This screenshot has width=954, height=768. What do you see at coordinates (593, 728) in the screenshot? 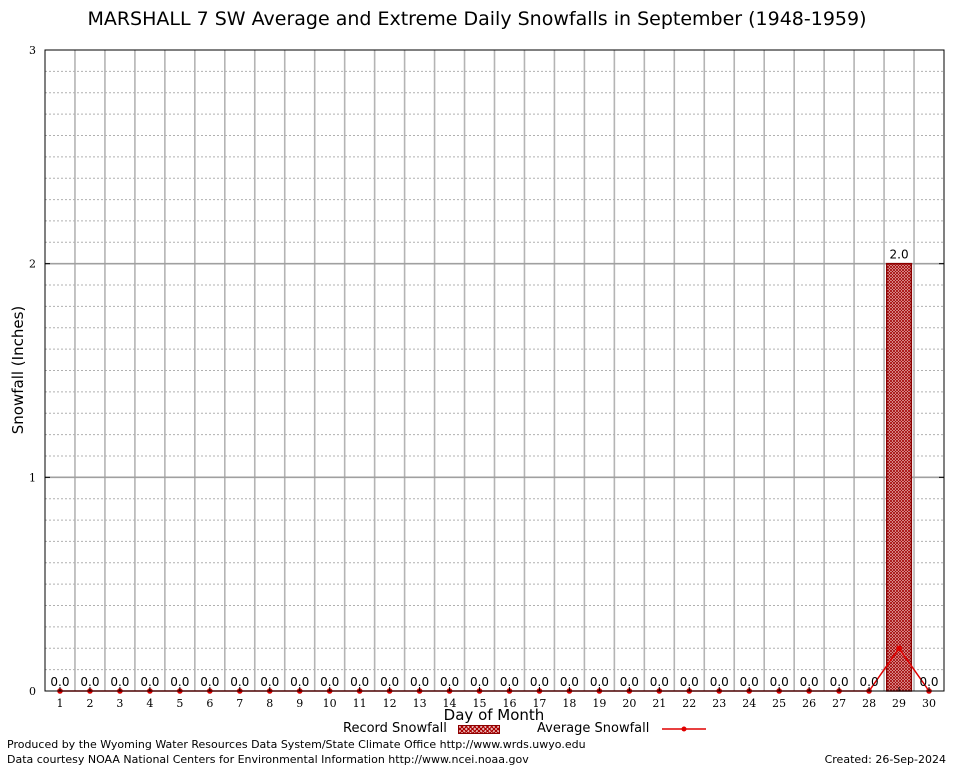
I see `legend-average-label: Average Snowfall` at bounding box center [593, 728].